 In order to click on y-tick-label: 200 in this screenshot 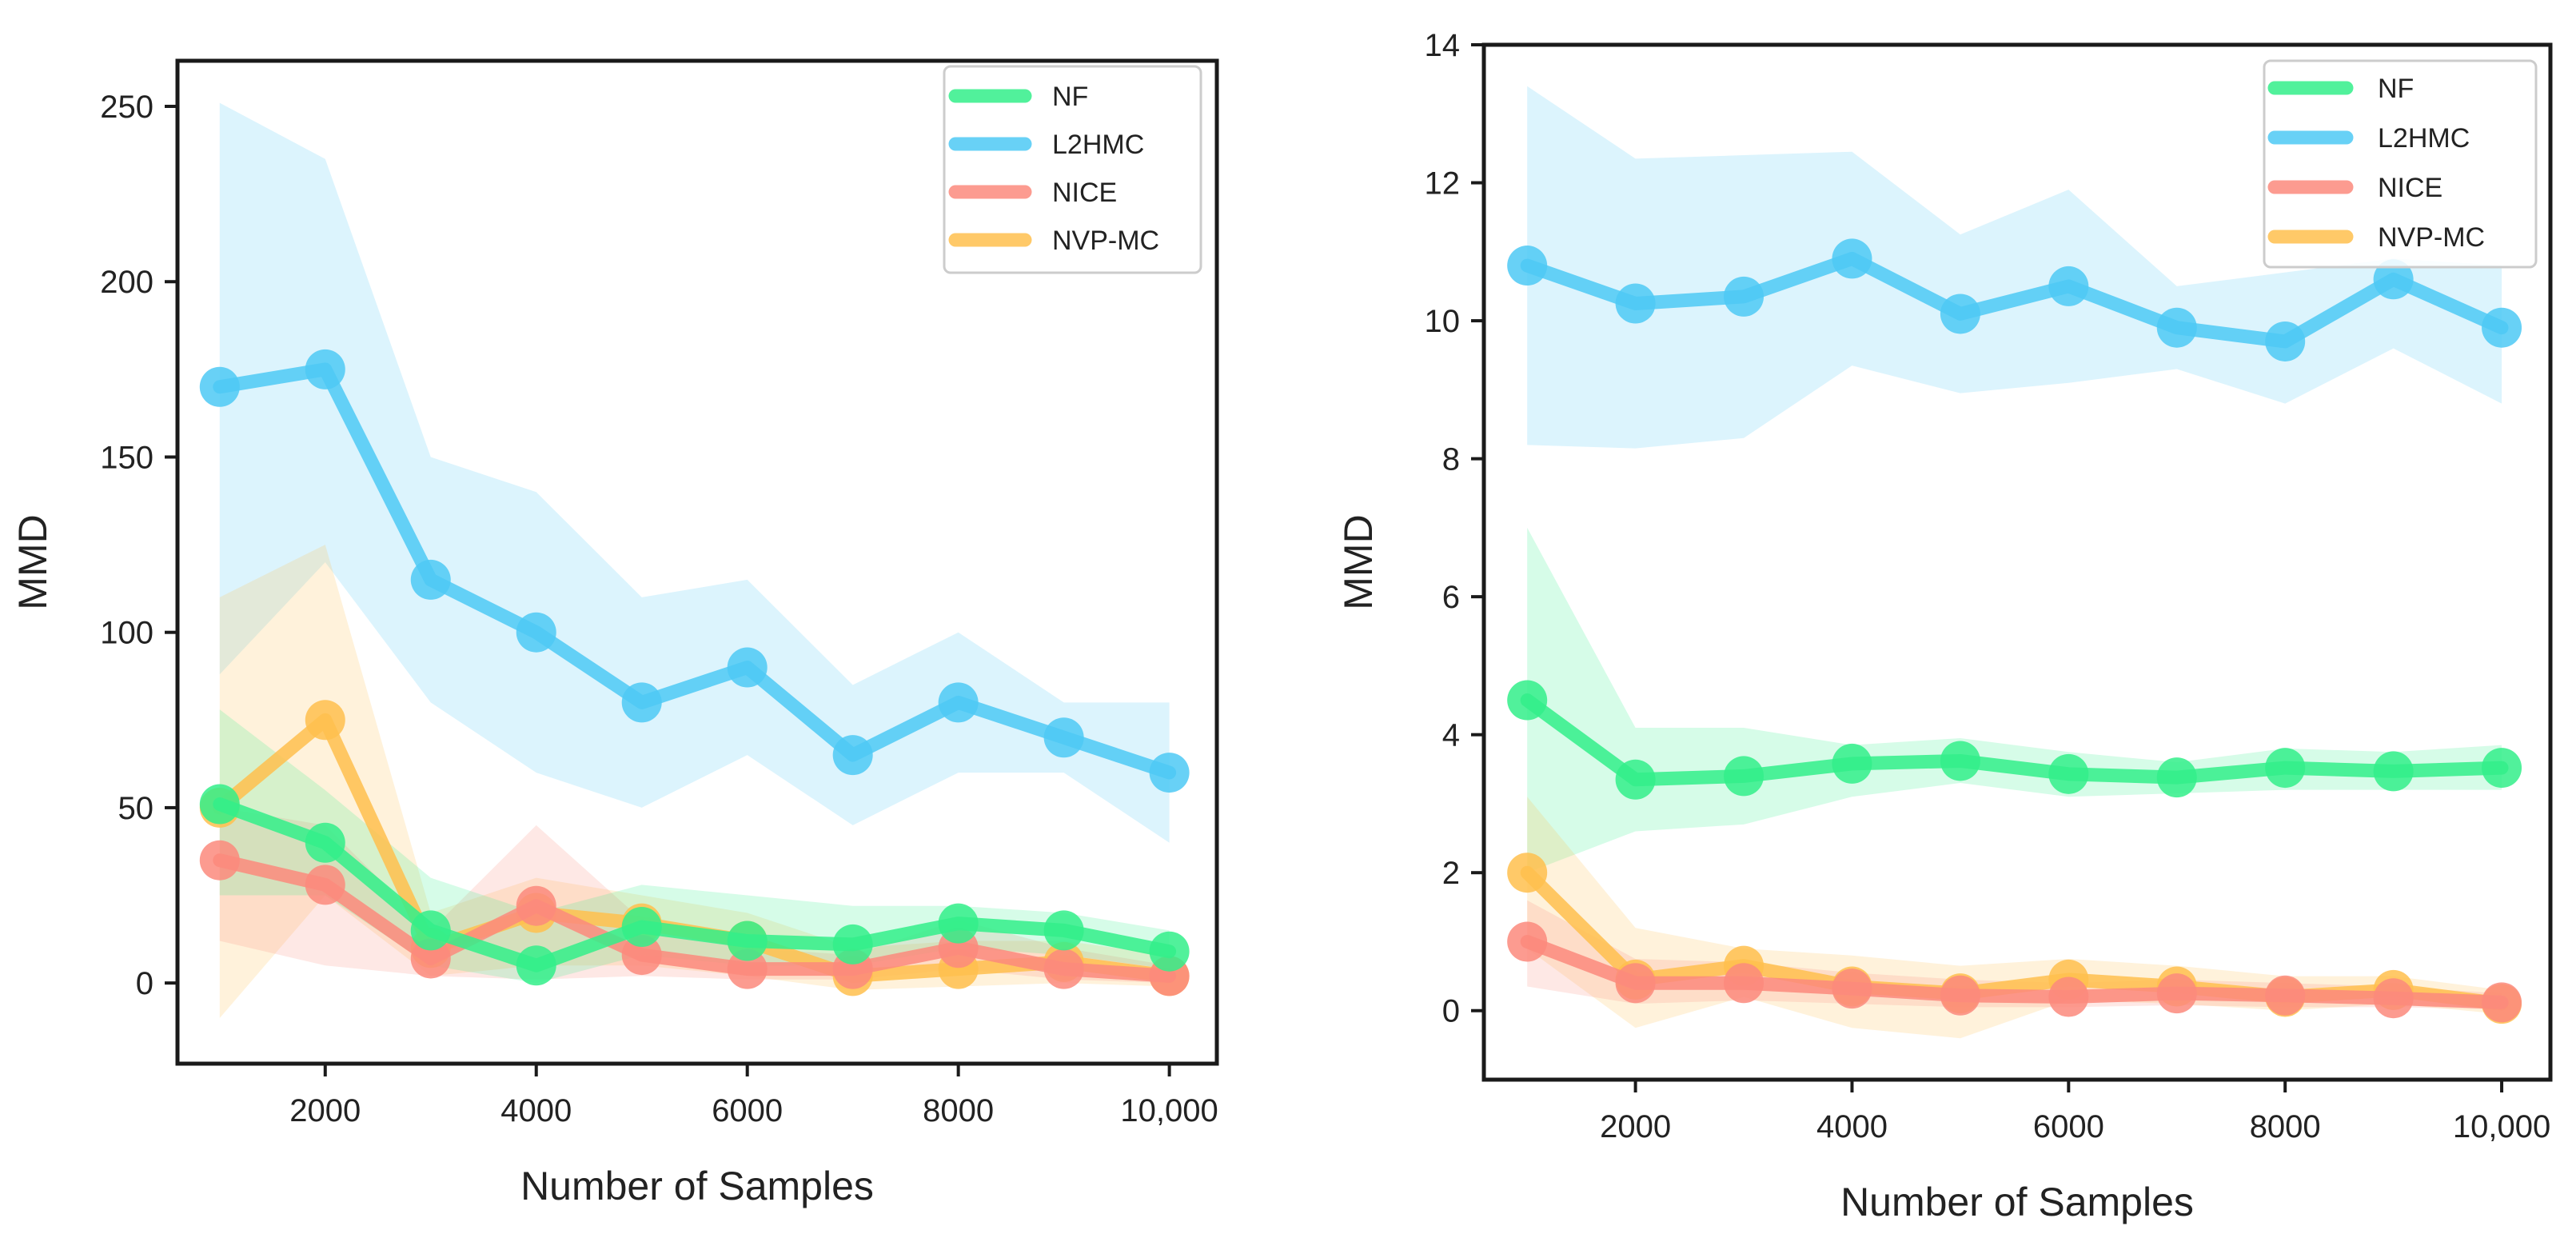, I will do `click(127, 282)`.